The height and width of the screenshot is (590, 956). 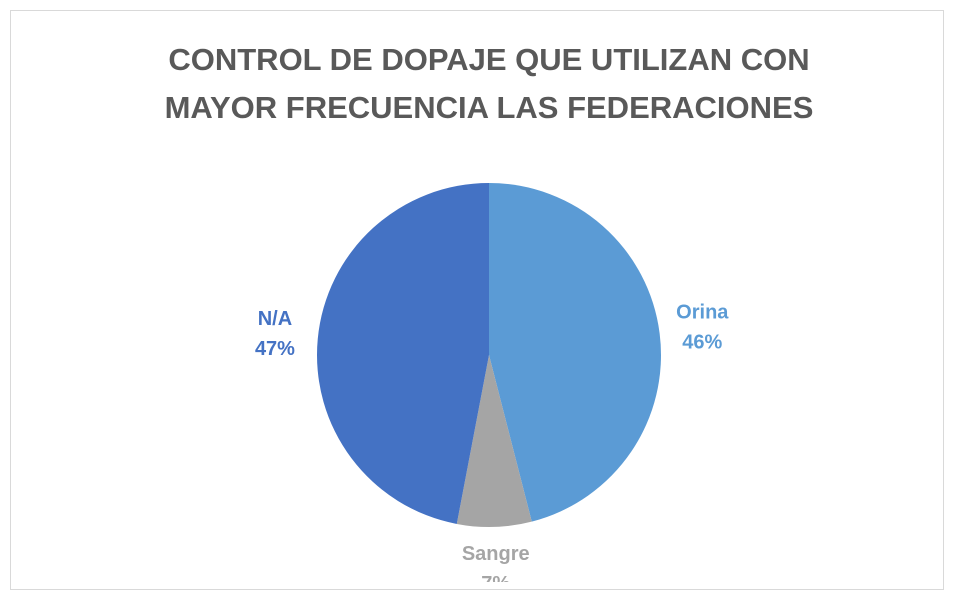 What do you see at coordinates (495, 577) in the screenshot?
I see `slice-value-label: 7%` at bounding box center [495, 577].